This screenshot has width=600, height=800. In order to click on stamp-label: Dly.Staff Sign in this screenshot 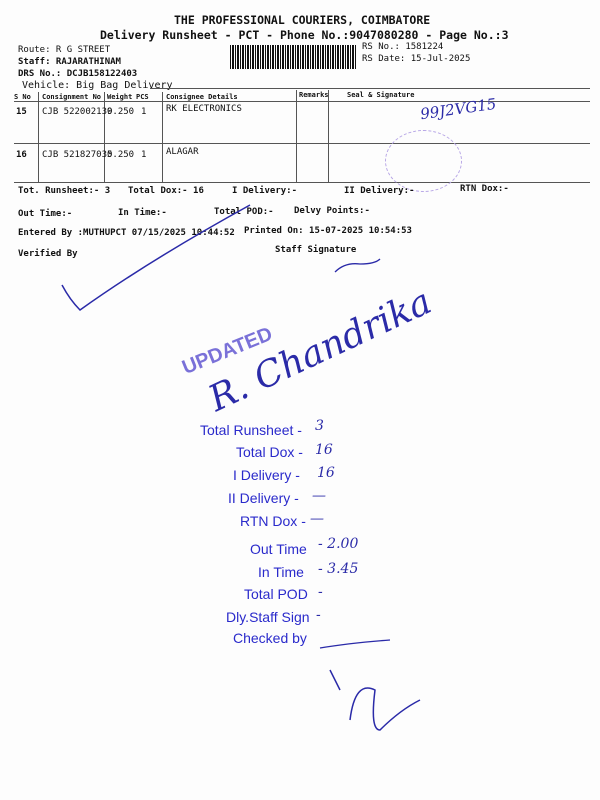, I will do `click(268, 617)`.